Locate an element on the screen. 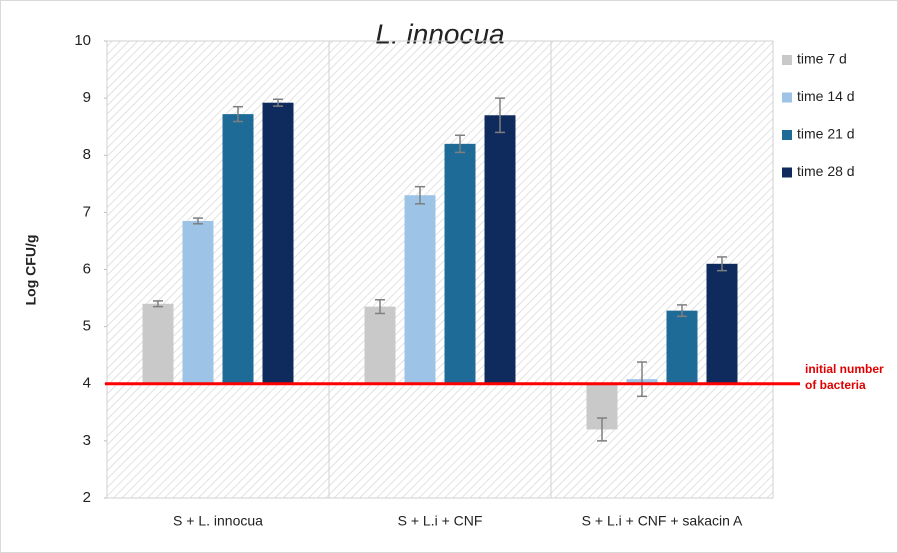 The width and height of the screenshot is (898, 553). legend-label: time 7 d is located at coordinates (822, 59).